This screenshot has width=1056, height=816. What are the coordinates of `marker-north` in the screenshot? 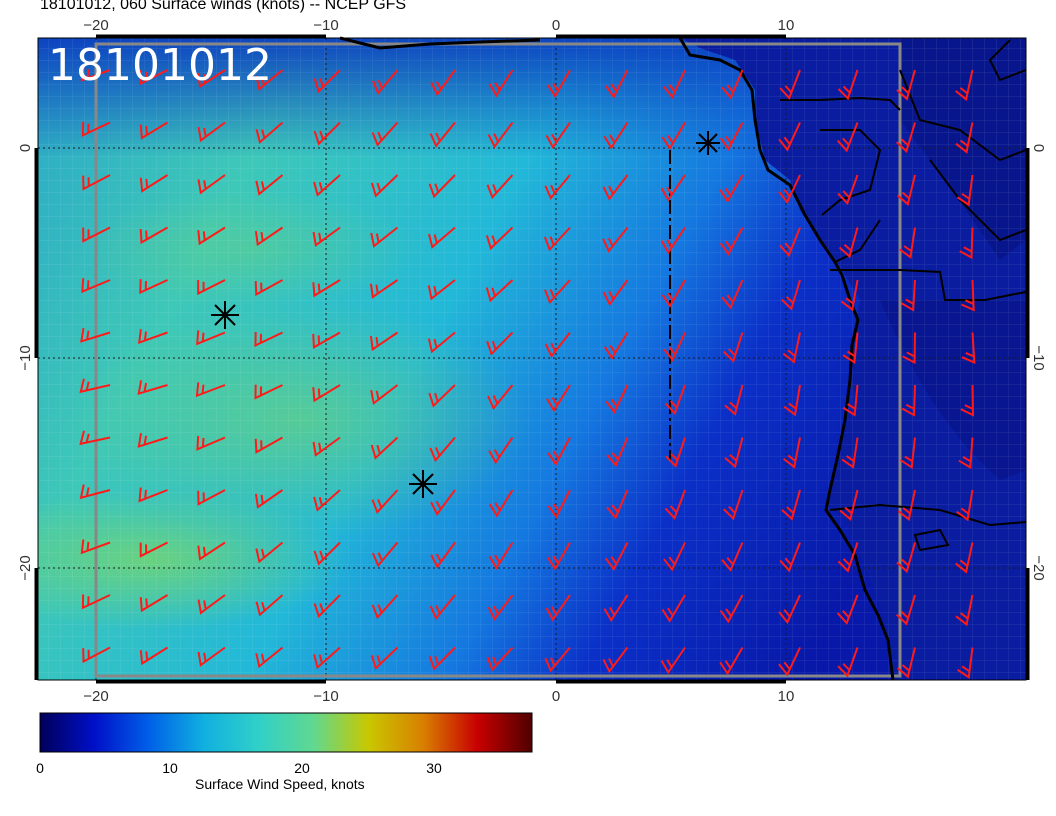 It's located at (708, 143).